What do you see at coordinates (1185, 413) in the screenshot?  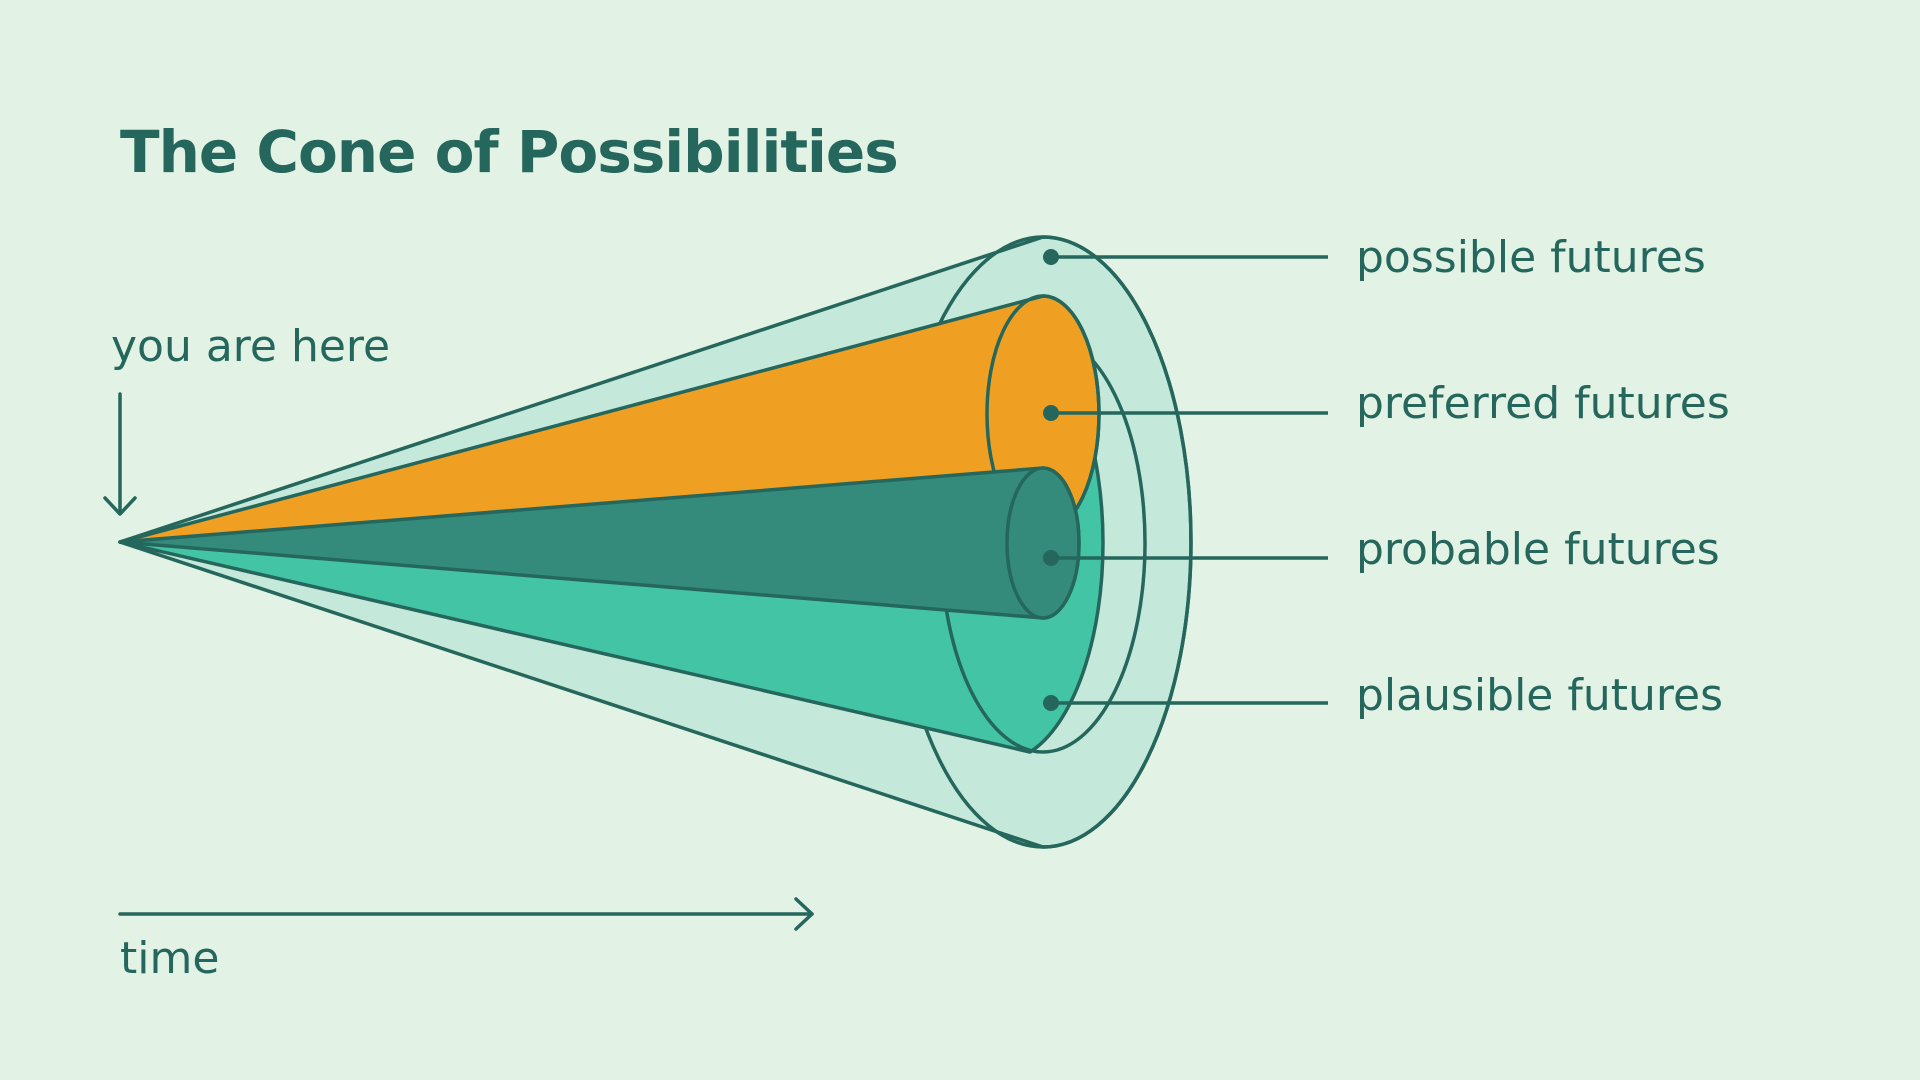 I see `preferred-futures-leader` at bounding box center [1185, 413].